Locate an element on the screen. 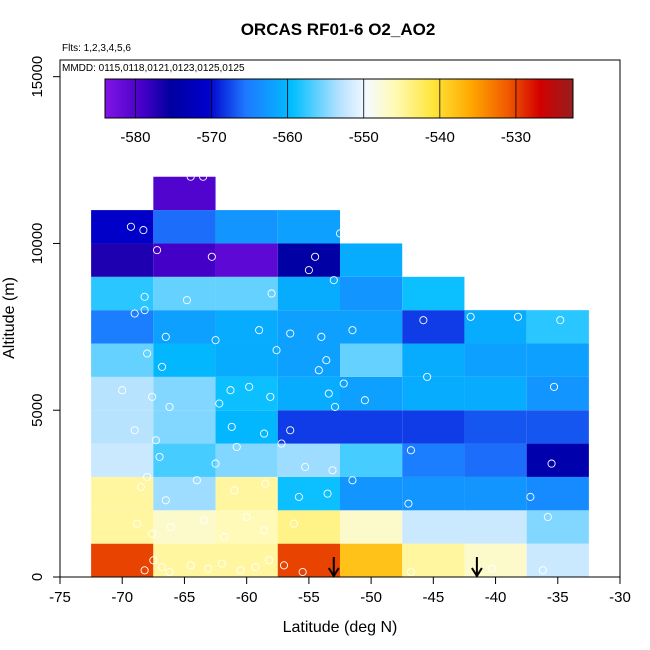 Image resolution: width=650 pixels, height=650 pixels. x-axis-label: Latitude (deg N) is located at coordinates (340, 627).